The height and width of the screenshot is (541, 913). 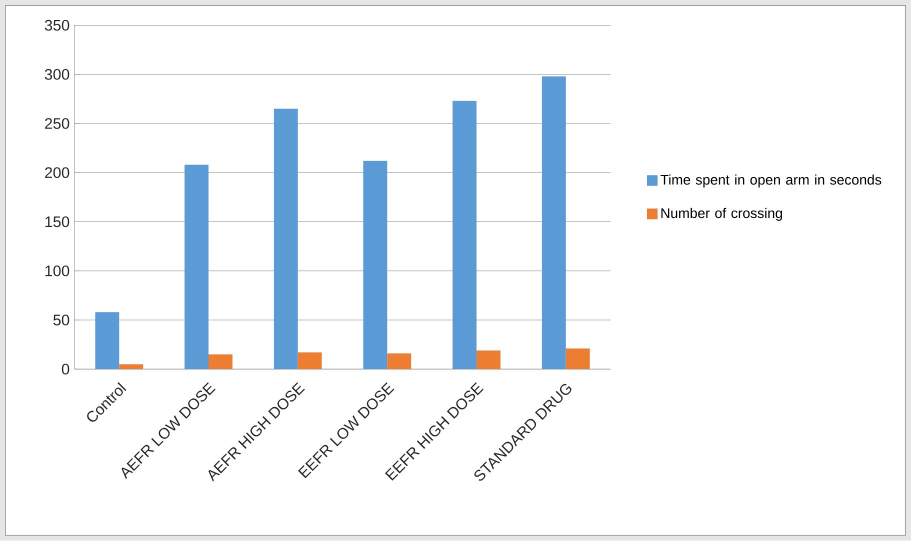 What do you see at coordinates (57, 271) in the screenshot?
I see `y-tick-label: 100` at bounding box center [57, 271].